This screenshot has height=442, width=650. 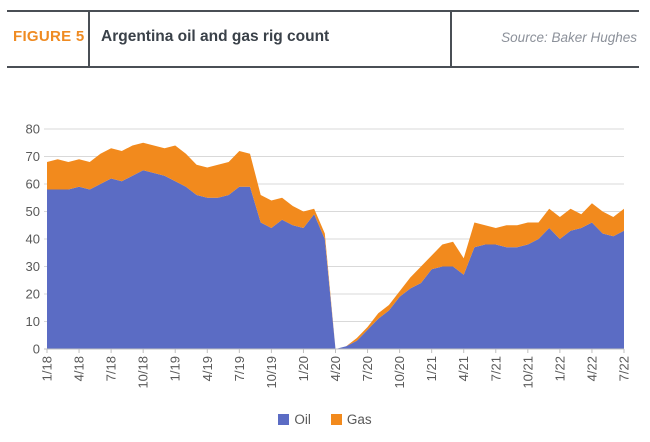 I want to click on header-top-rule, so click(x=323, y=11).